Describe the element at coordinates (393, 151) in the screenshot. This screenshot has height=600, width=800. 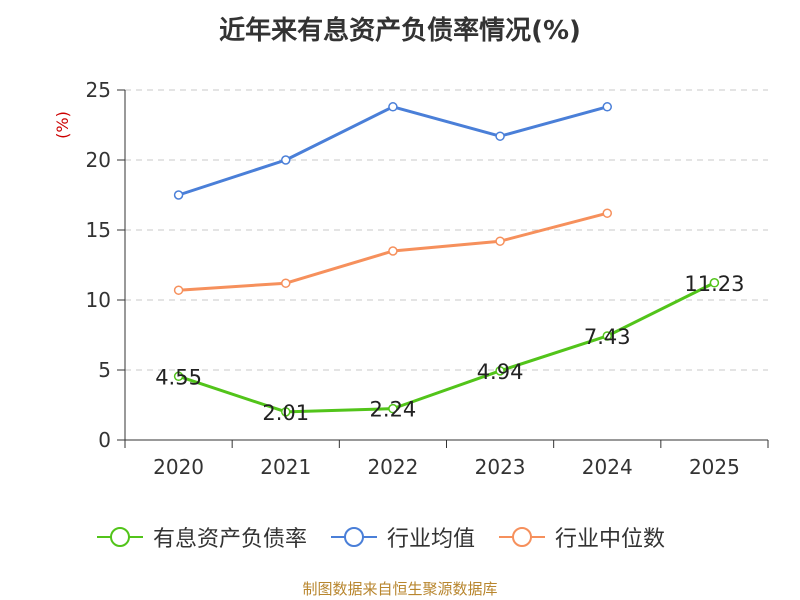
I see `series-line-industry-avg` at that location.